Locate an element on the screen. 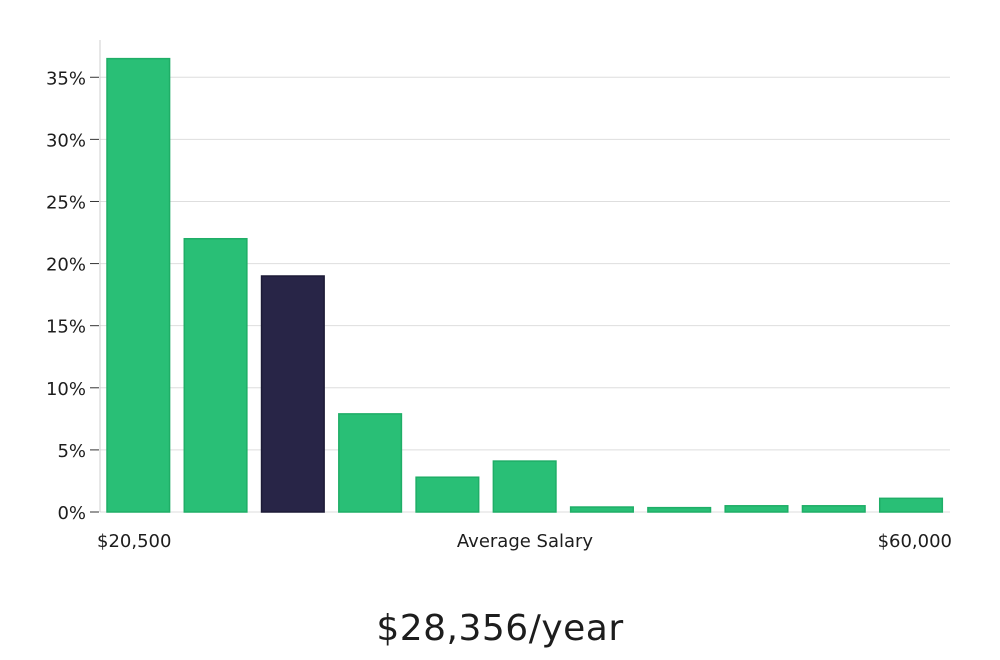 This screenshot has width=1000, height=660. x-axis-min-label: $20,500 is located at coordinates (134, 541).